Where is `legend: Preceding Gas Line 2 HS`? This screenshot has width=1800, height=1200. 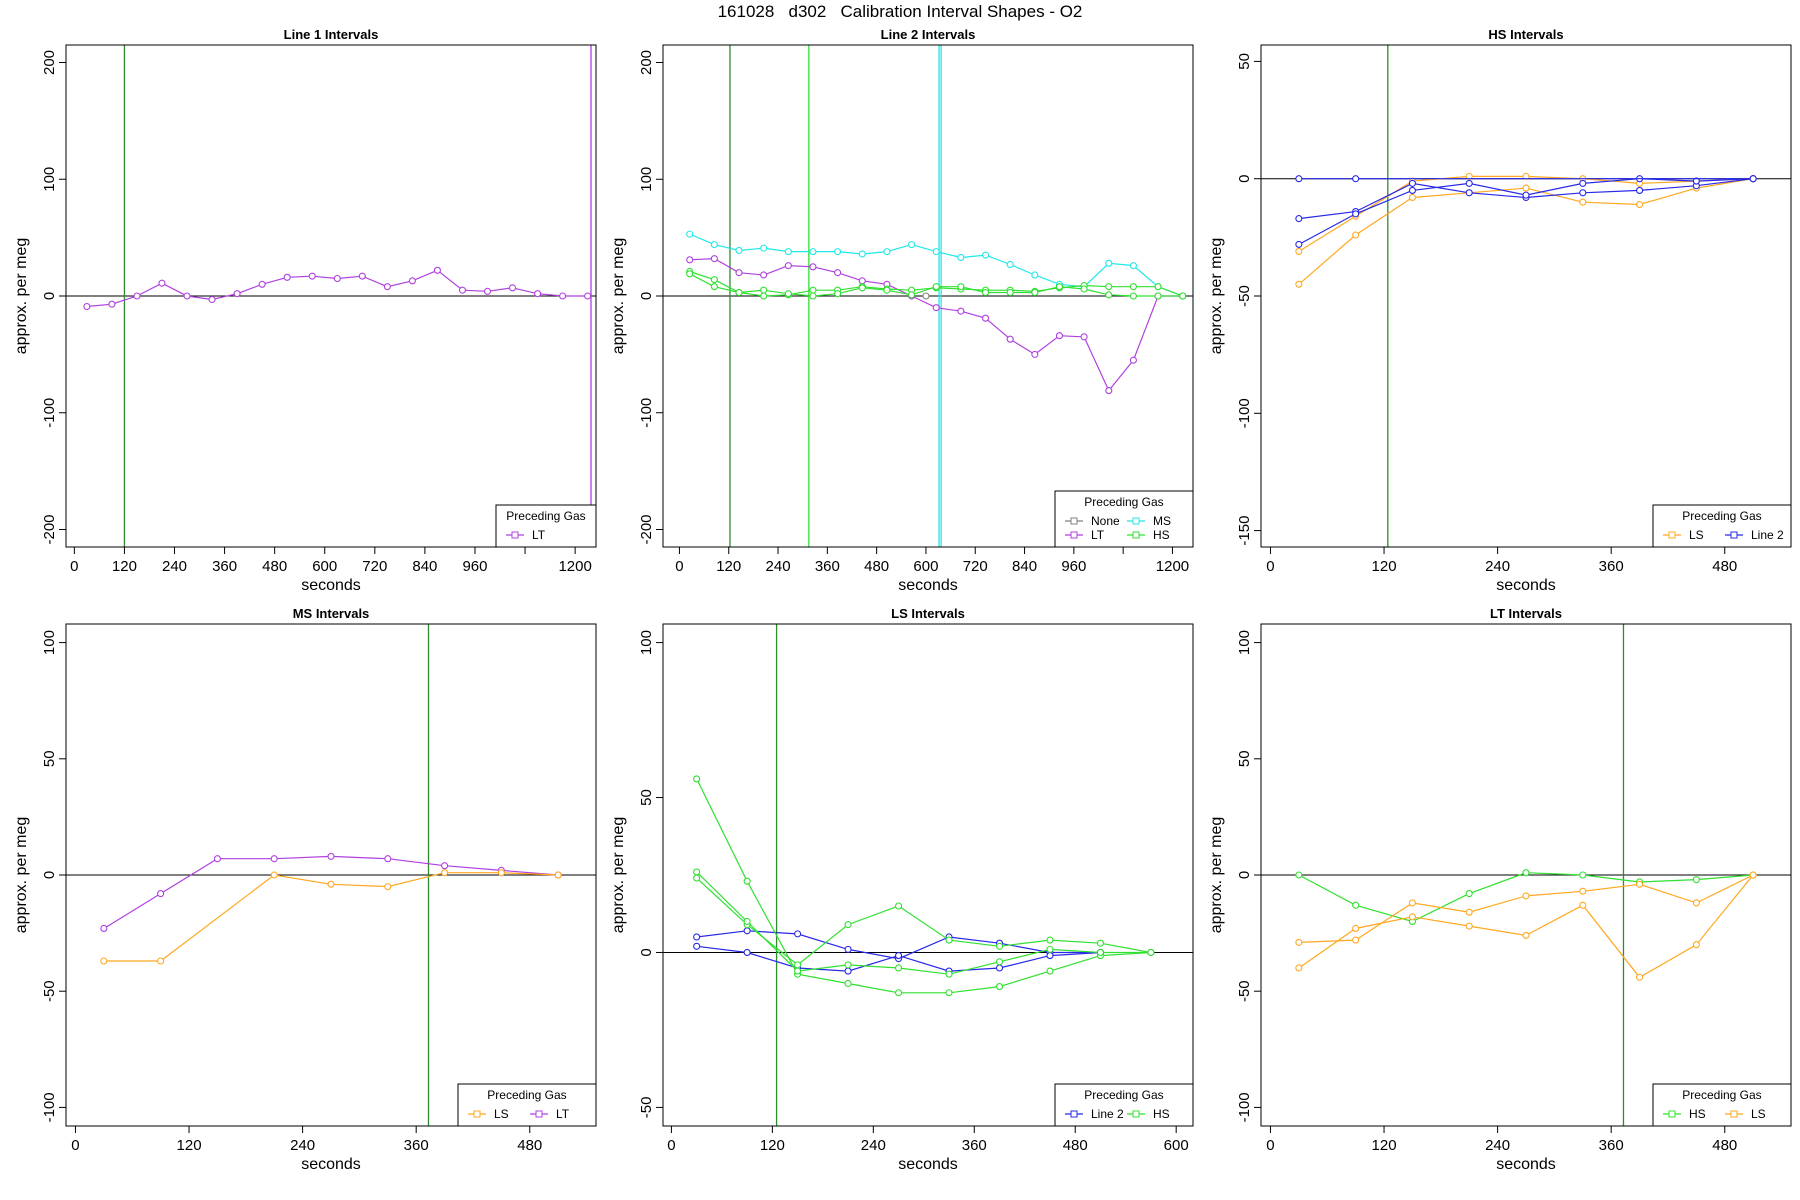 legend: Preceding Gas Line 2 HS is located at coordinates (1124, 1105).